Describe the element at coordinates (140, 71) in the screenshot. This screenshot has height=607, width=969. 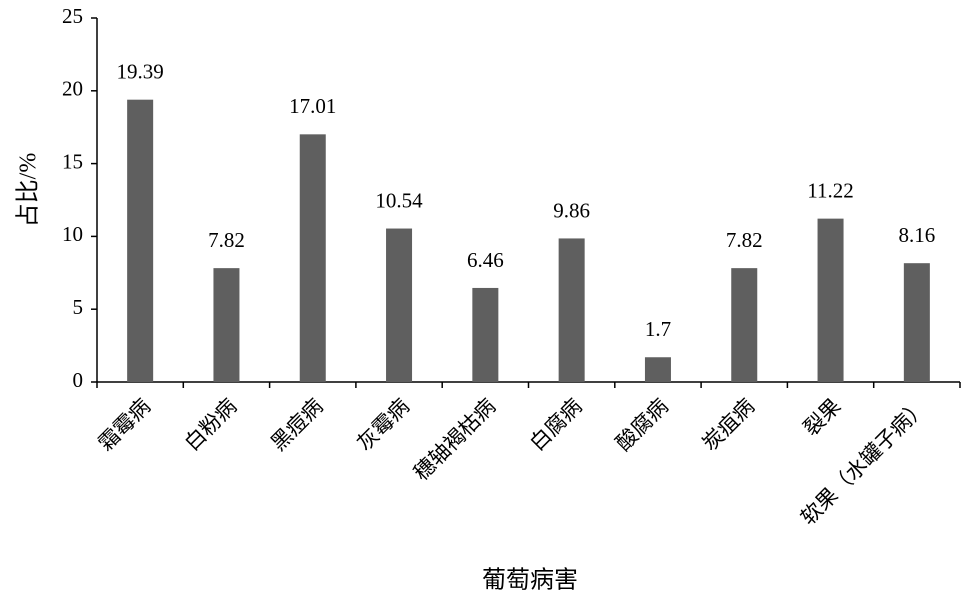
I see `value-label: 19.39` at that location.